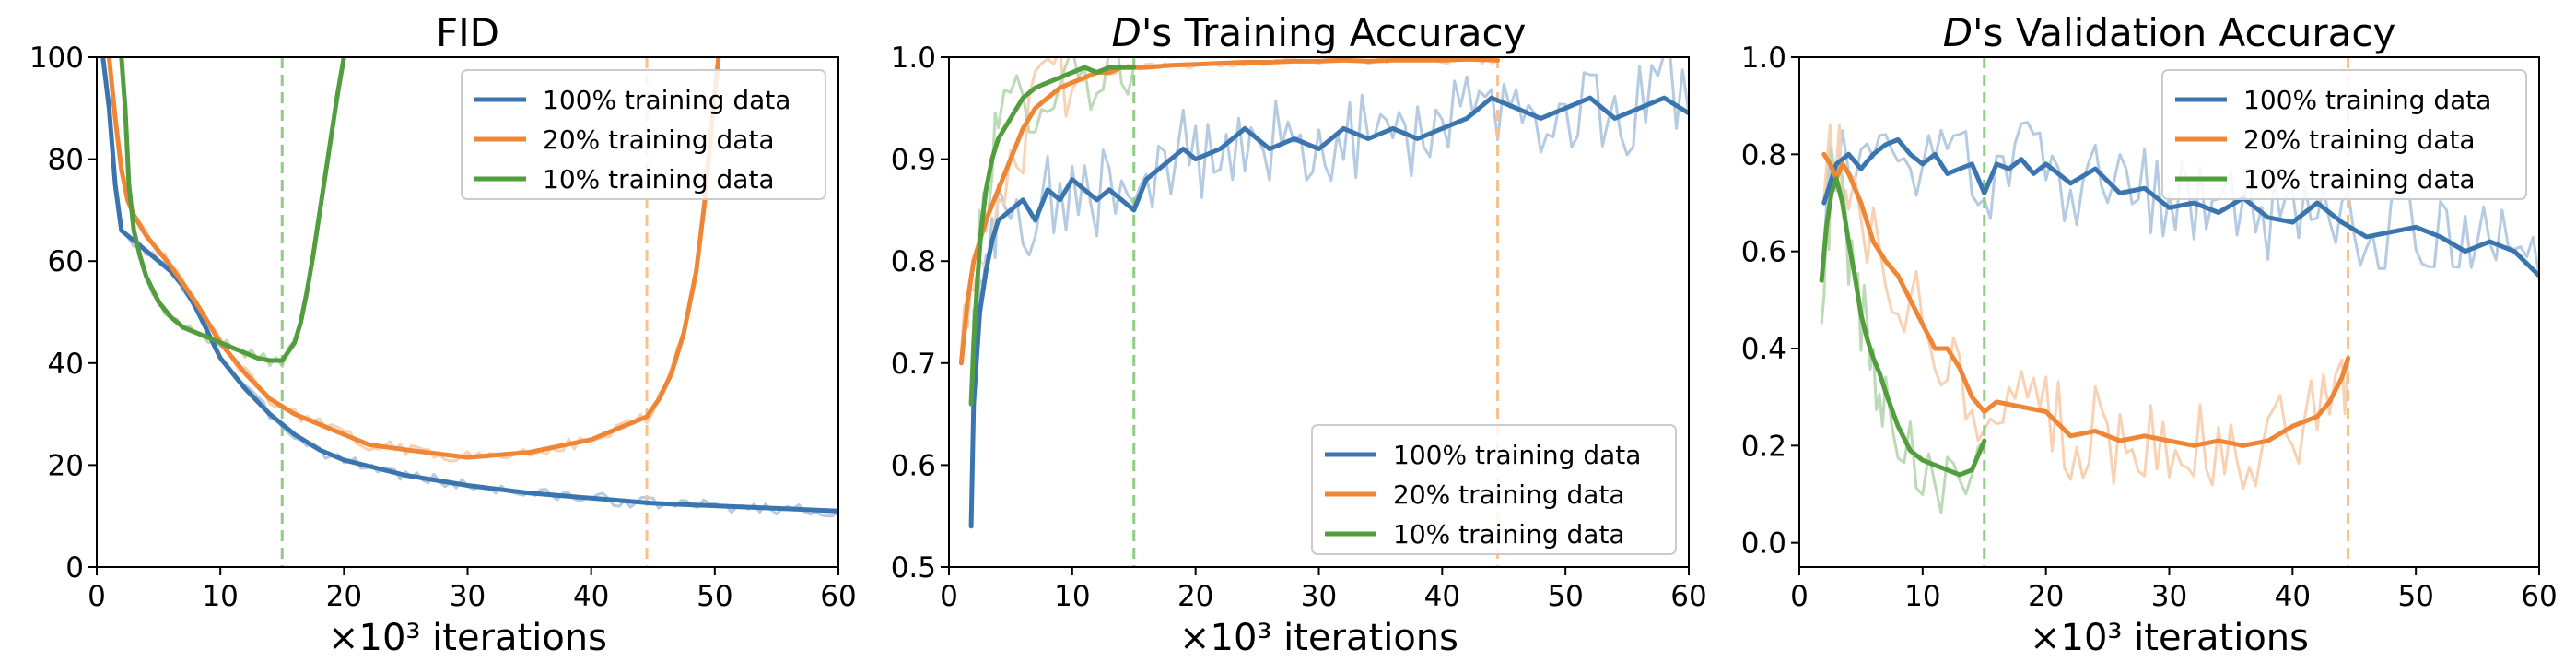 Image resolution: width=2576 pixels, height=662 pixels. What do you see at coordinates (74, 568) in the screenshot?
I see `y-tick-label-0: 0` at bounding box center [74, 568].